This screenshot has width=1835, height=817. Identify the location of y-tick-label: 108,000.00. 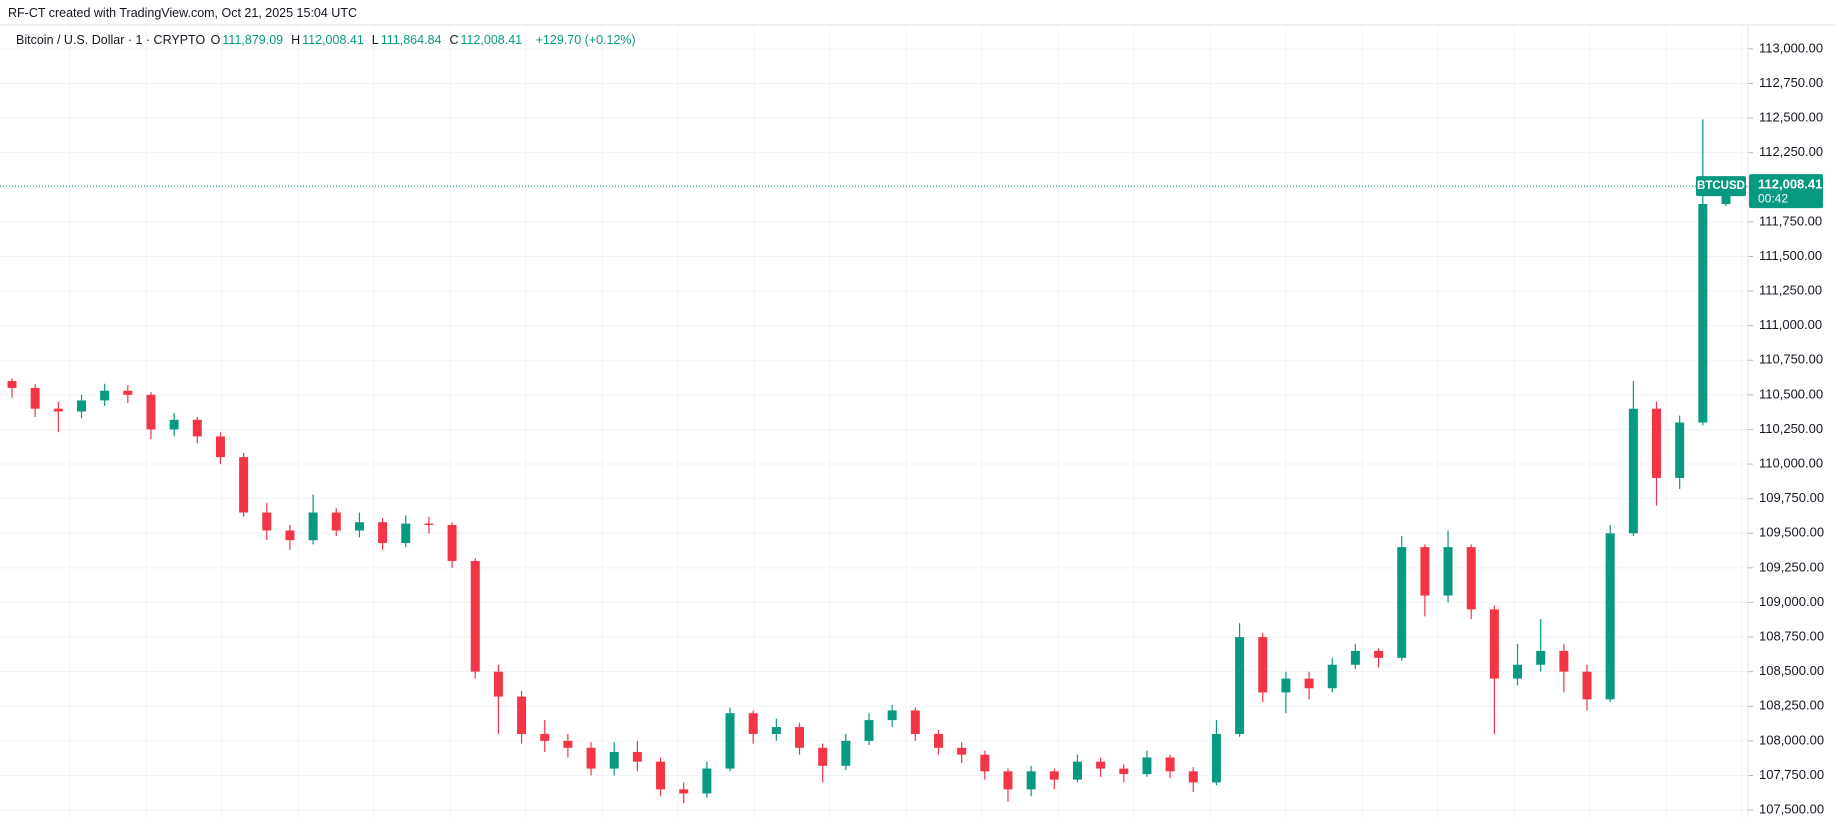
(1791, 739).